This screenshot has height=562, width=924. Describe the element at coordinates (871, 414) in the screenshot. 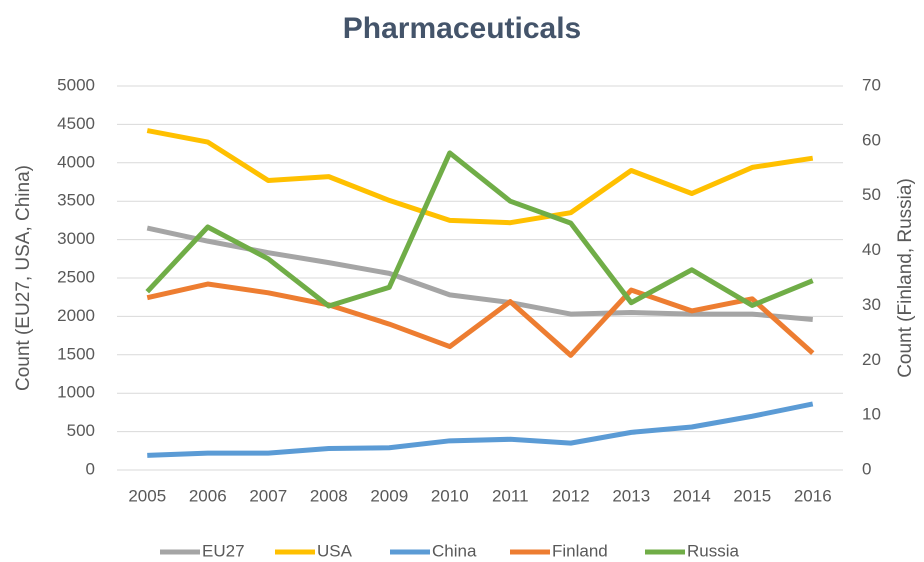

I see `y2-tick-label: 10` at that location.